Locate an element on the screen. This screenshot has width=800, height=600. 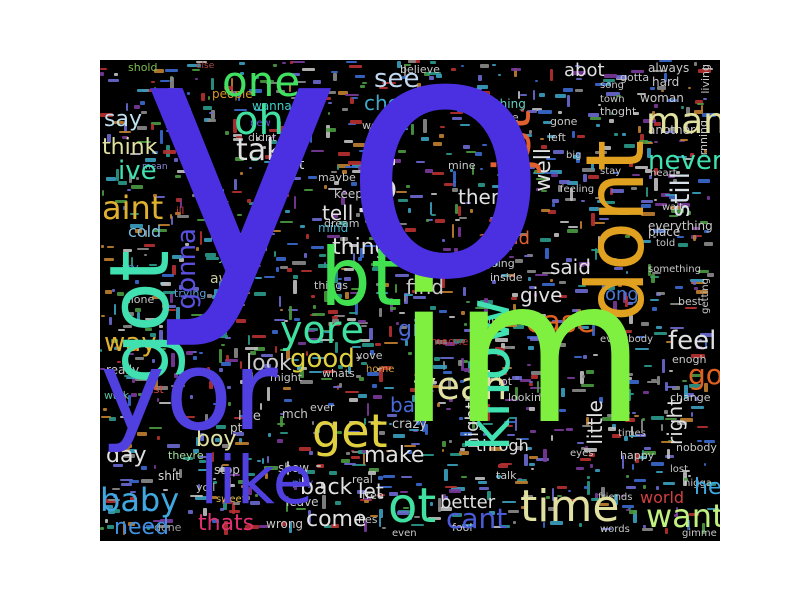
word: words is located at coordinates (615, 529).